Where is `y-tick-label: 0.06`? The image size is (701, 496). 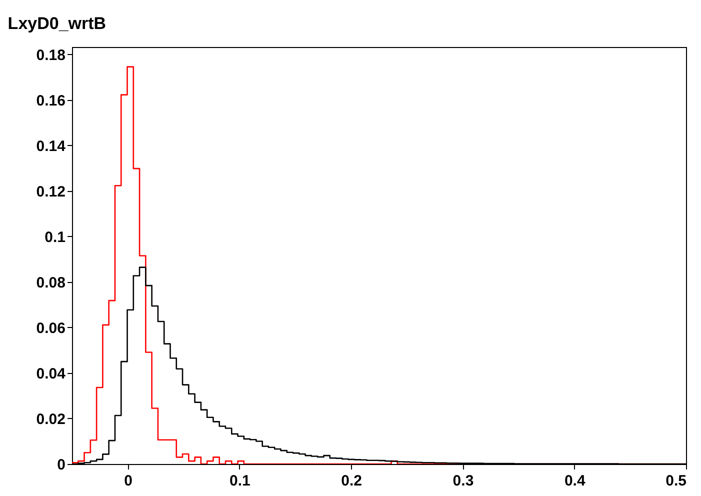 y-tick-label: 0.06 is located at coordinates (51, 328).